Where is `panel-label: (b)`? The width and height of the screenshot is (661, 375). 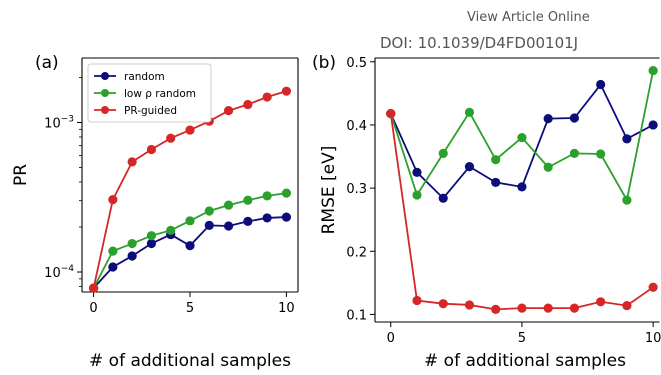
panel-label: (b) is located at coordinates (324, 63).